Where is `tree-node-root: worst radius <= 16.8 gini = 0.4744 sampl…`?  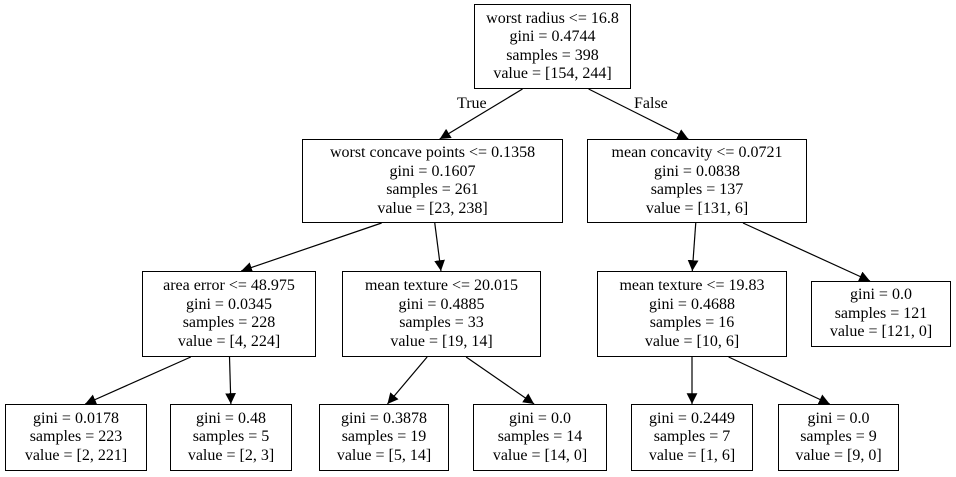
tree-node-root: worst radius <= 16.8 gini = 0.4744 sampl… is located at coordinates (552, 46).